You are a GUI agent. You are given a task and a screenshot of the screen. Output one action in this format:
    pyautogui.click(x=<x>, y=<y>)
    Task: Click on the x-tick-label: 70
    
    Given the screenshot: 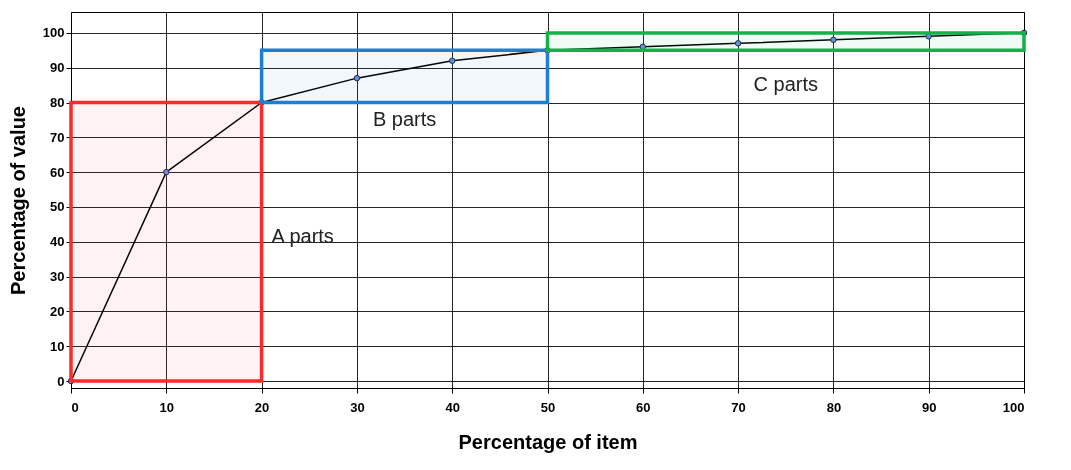 What is the action you would take?
    pyautogui.click(x=738, y=407)
    